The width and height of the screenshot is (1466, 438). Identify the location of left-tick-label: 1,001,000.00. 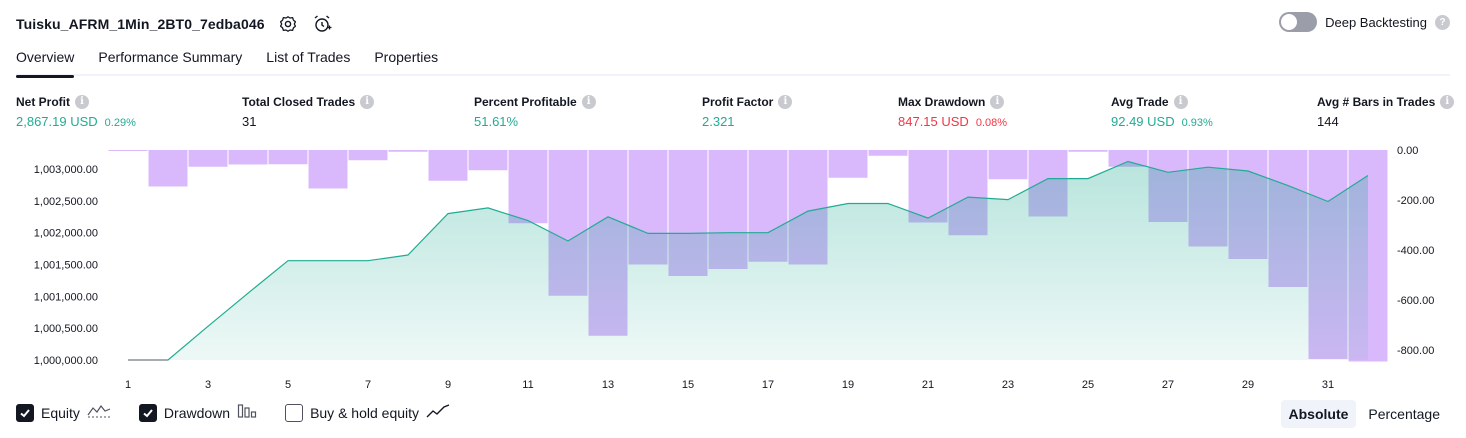
(66, 297).